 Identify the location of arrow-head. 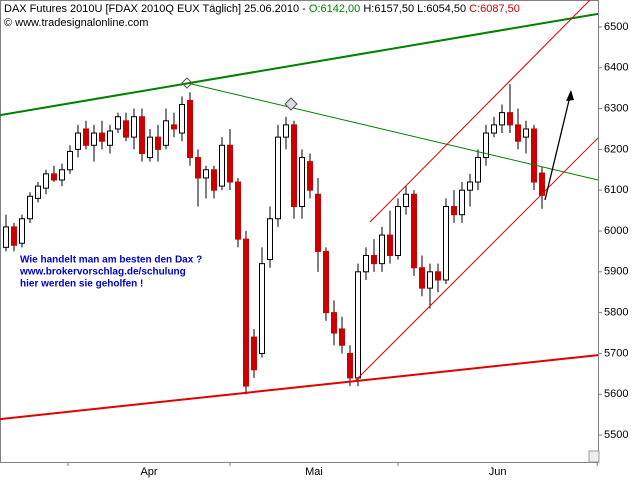
(570, 95).